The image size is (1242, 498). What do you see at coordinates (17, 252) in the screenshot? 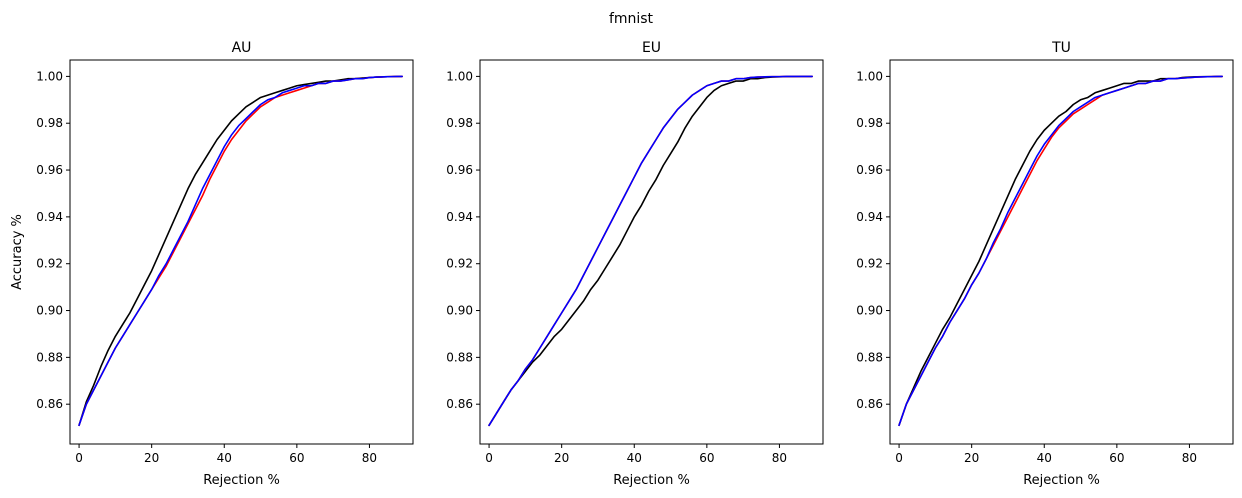
I see `y-axis-label: Accuracy %` at bounding box center [17, 252].